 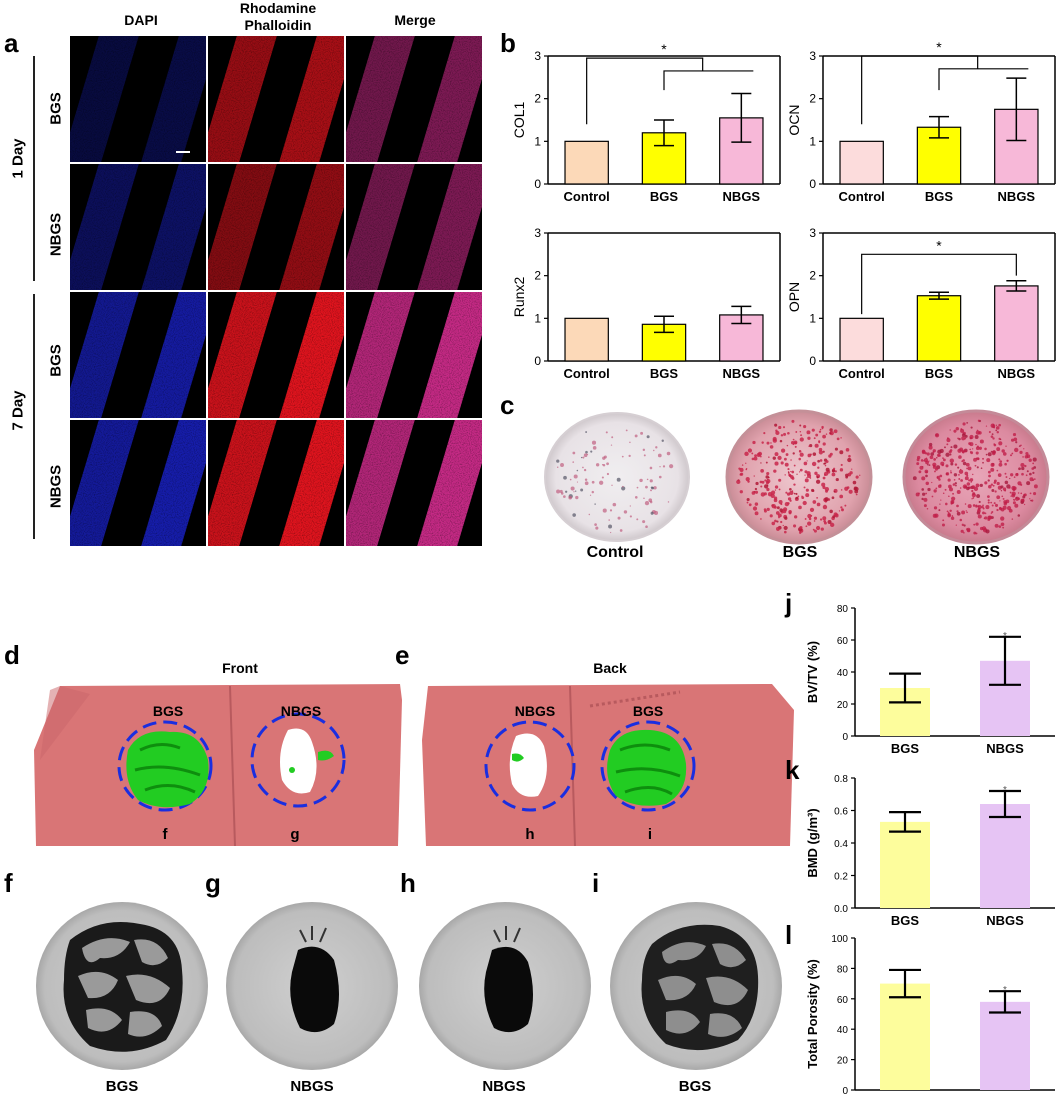 I want to click on chart-l: 0 20 40 60 80 100 BGS NBGS Total Porosity (%) *, so click(x=930, y=1016).